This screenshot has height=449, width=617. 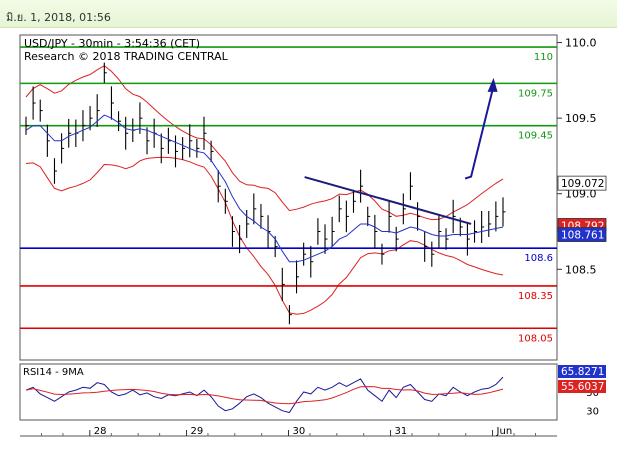 I want to click on forecast-arrow-line, so click(x=479, y=134).